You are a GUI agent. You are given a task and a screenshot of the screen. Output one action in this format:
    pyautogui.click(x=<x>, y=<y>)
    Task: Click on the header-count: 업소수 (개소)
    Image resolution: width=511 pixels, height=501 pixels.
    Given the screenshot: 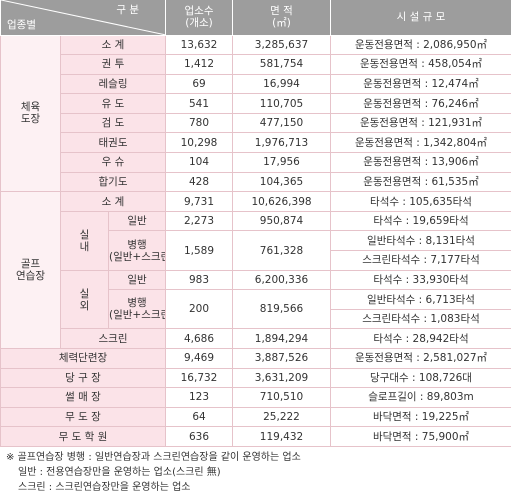 What is the action you would take?
    pyautogui.click(x=199, y=18)
    